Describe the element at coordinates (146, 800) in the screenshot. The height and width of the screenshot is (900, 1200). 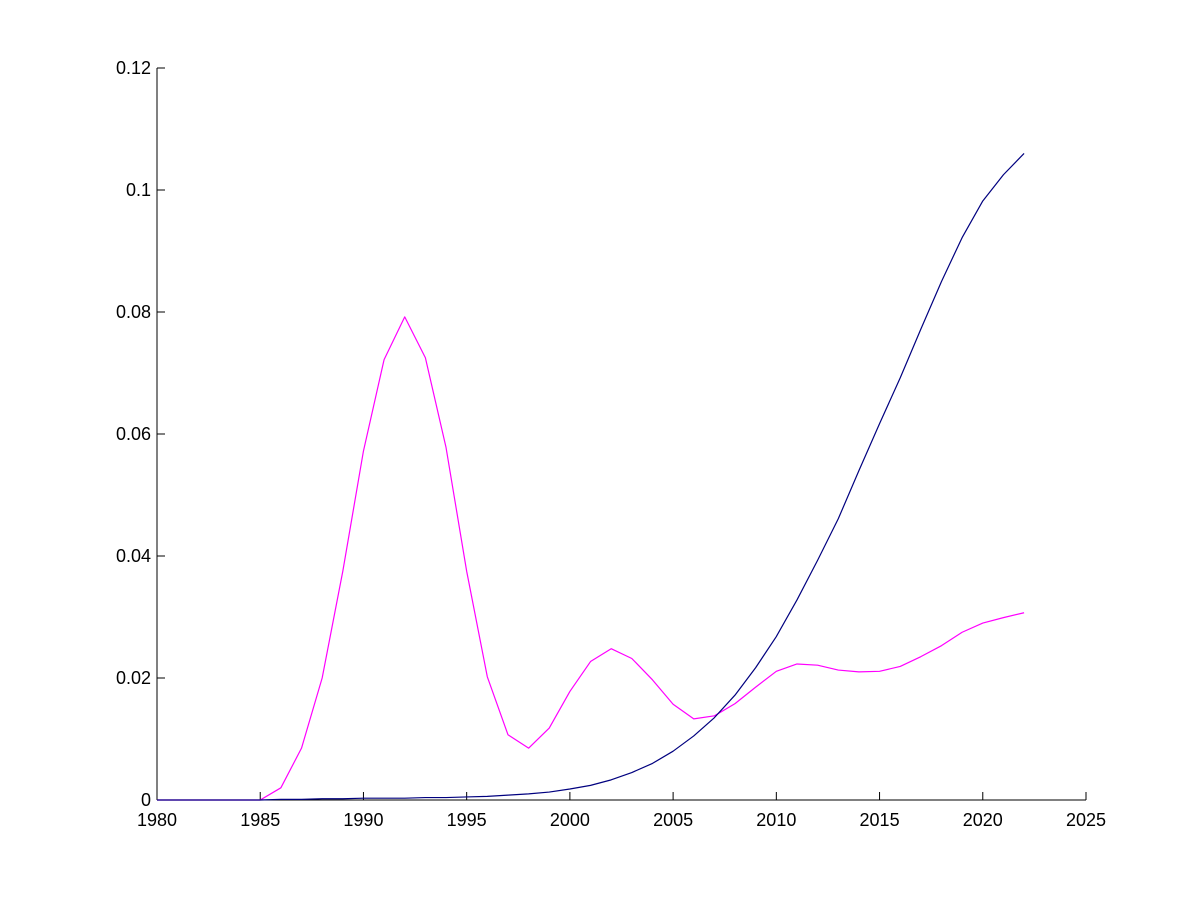
I see `y-tick-label: 0` at that location.